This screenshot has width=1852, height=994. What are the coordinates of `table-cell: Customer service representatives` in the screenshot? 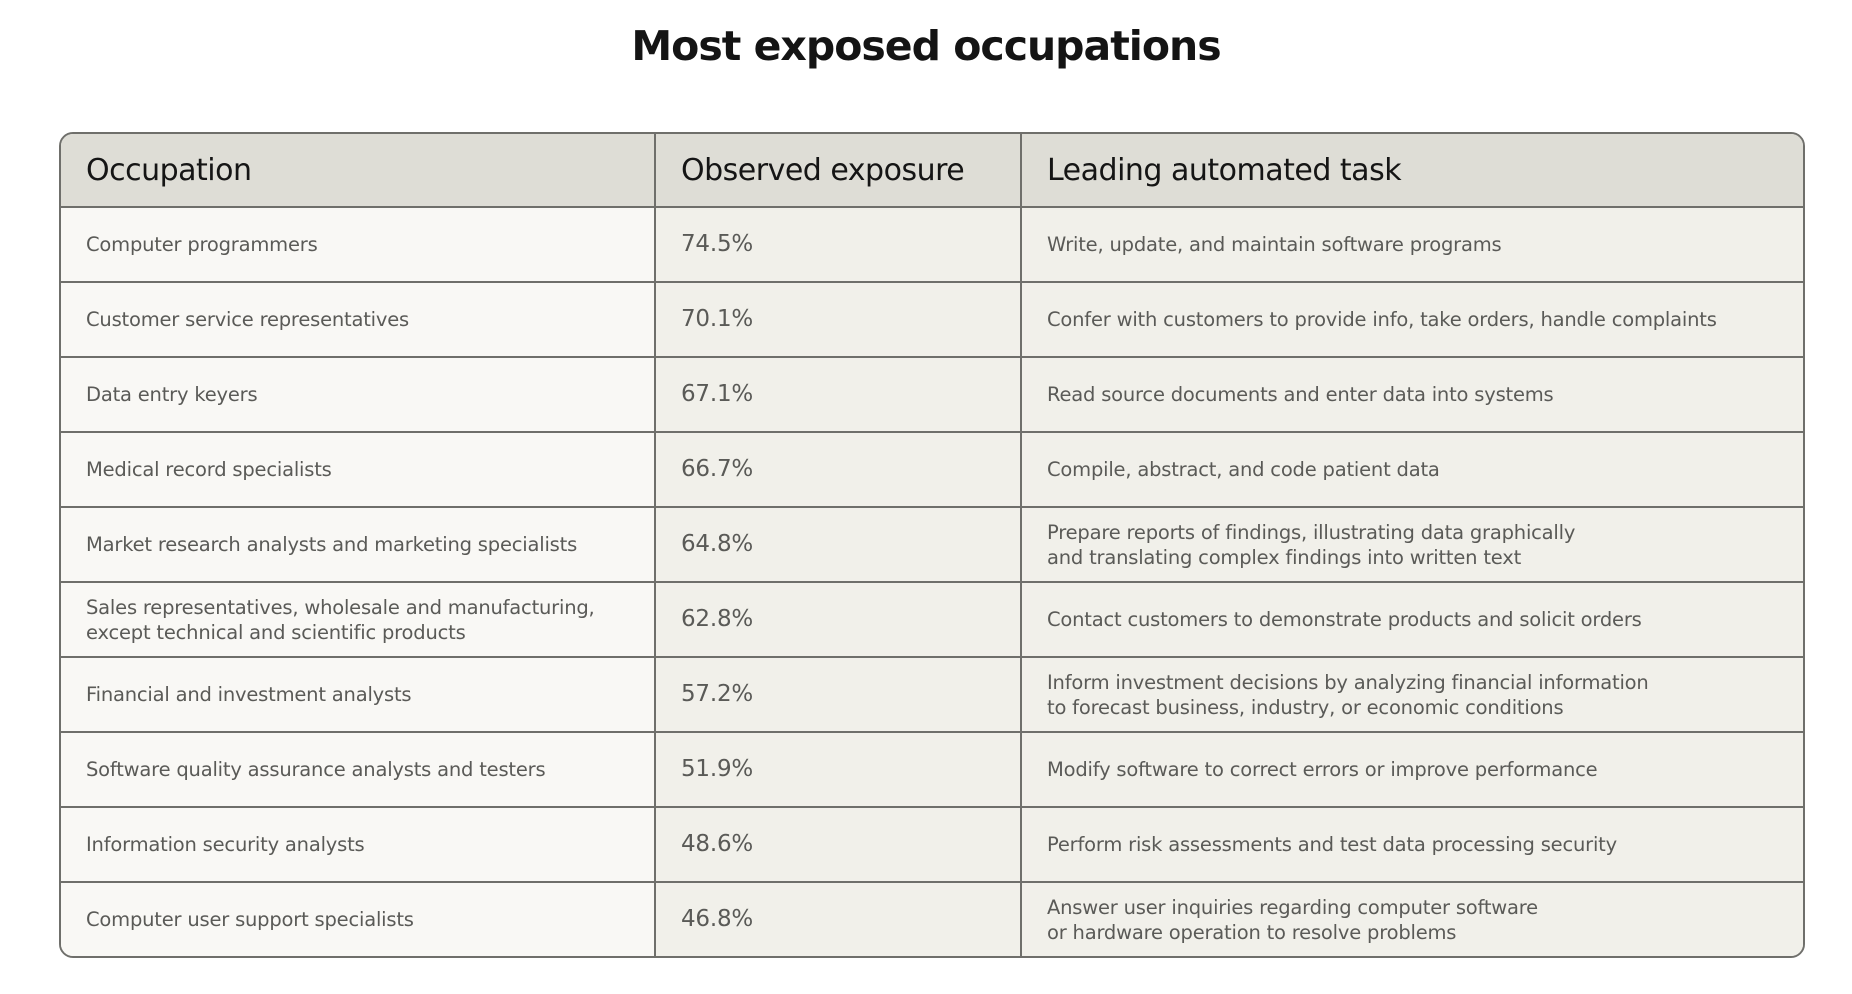 It's located at (358, 319).